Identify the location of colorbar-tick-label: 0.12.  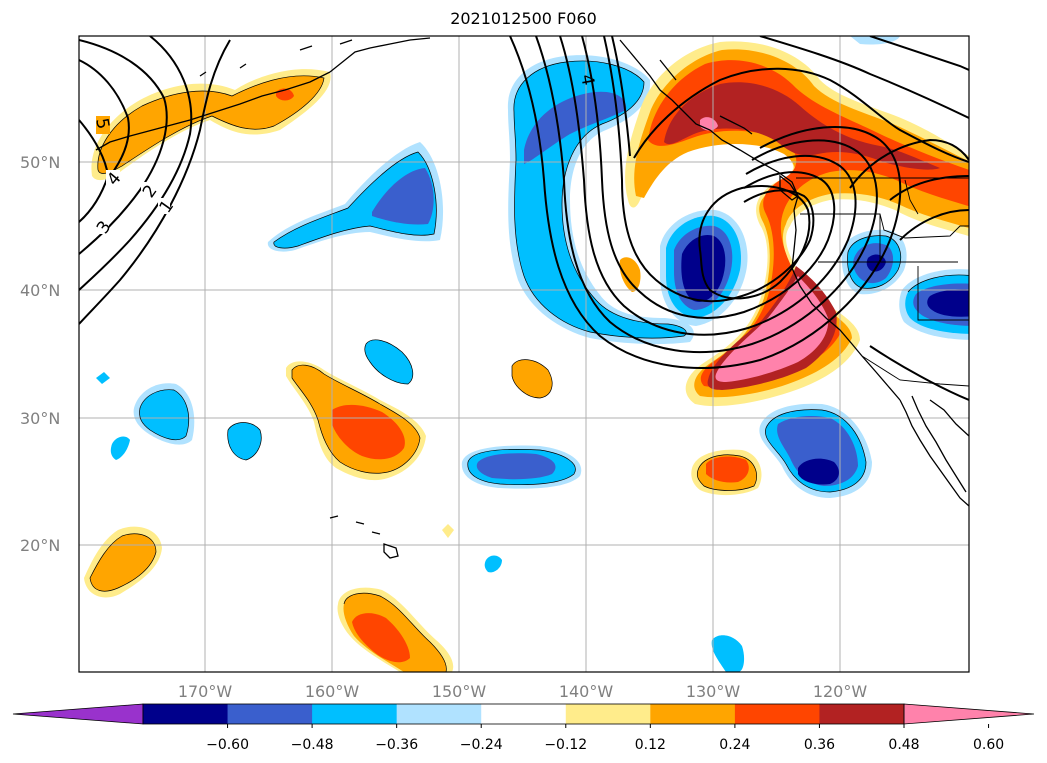
(650, 745).